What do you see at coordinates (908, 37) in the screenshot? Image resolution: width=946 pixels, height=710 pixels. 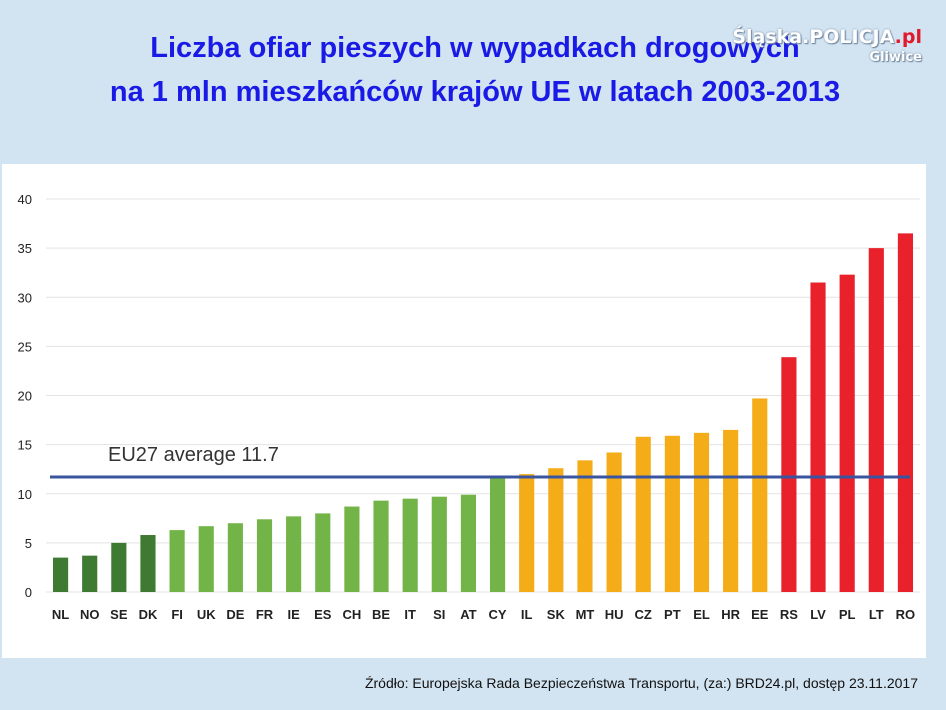 I see `logo-tld: .pl` at bounding box center [908, 37].